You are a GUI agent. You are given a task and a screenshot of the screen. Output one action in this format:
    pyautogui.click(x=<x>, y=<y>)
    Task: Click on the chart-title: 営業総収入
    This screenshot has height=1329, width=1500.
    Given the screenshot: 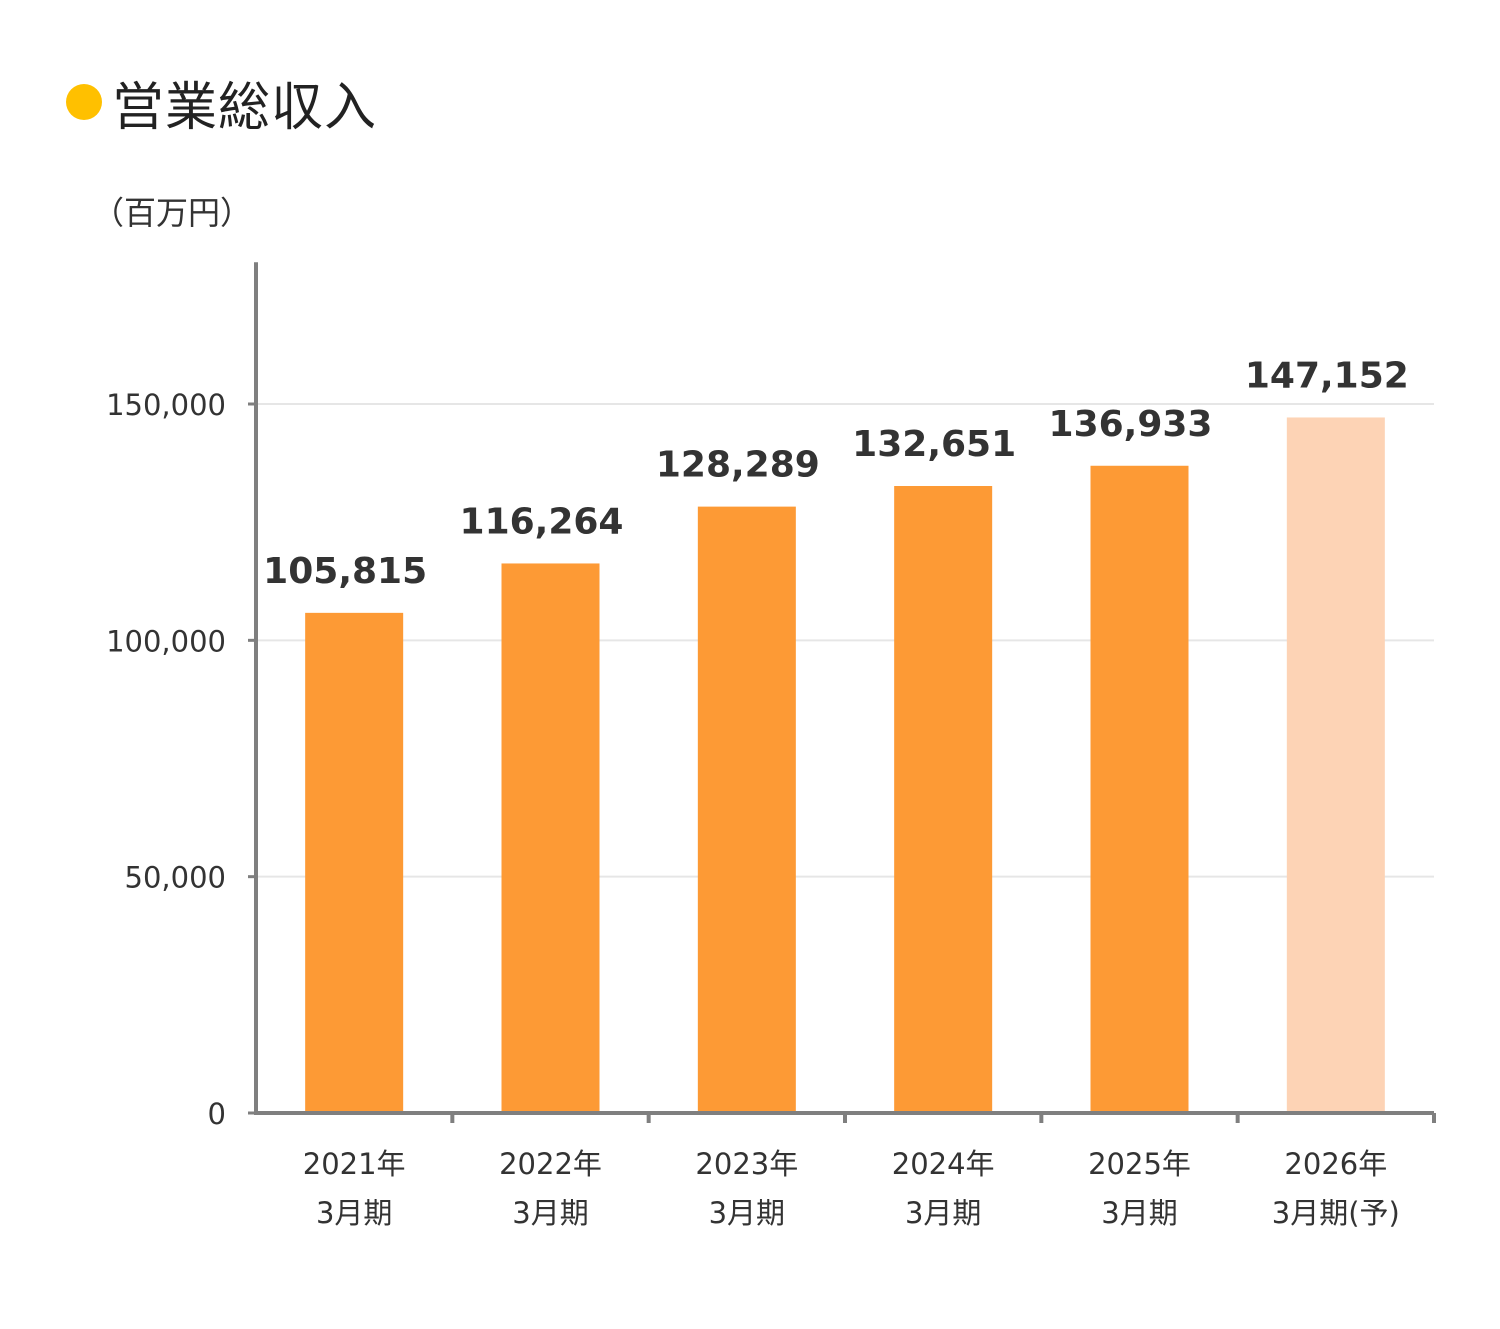 What is the action you would take?
    pyautogui.click(x=245, y=107)
    